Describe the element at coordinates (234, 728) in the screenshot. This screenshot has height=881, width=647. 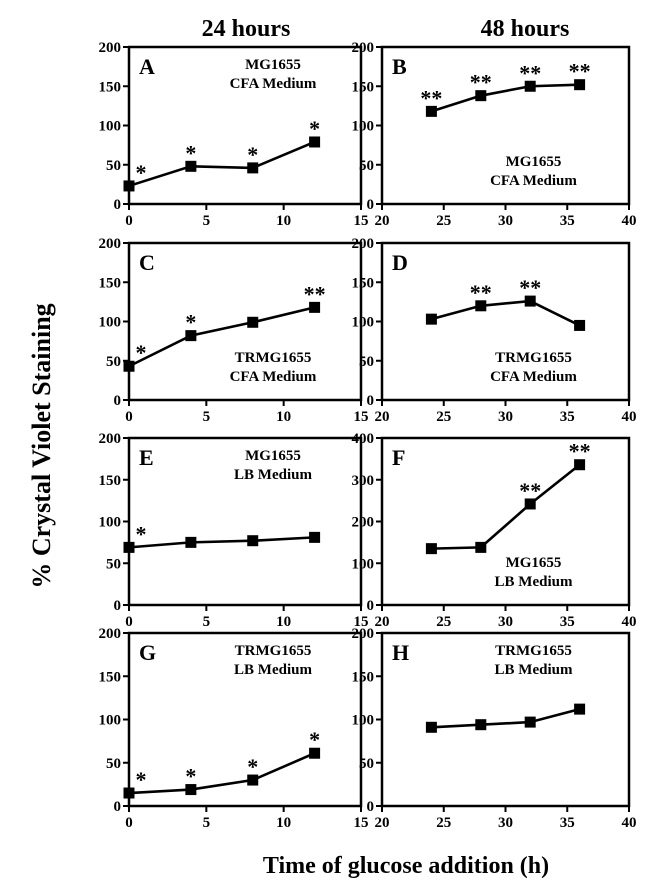
I see `panel-g: 0 50 100 150 200 0 5 10 15 G TRMG1655 LB Medium * * * *` at that location.